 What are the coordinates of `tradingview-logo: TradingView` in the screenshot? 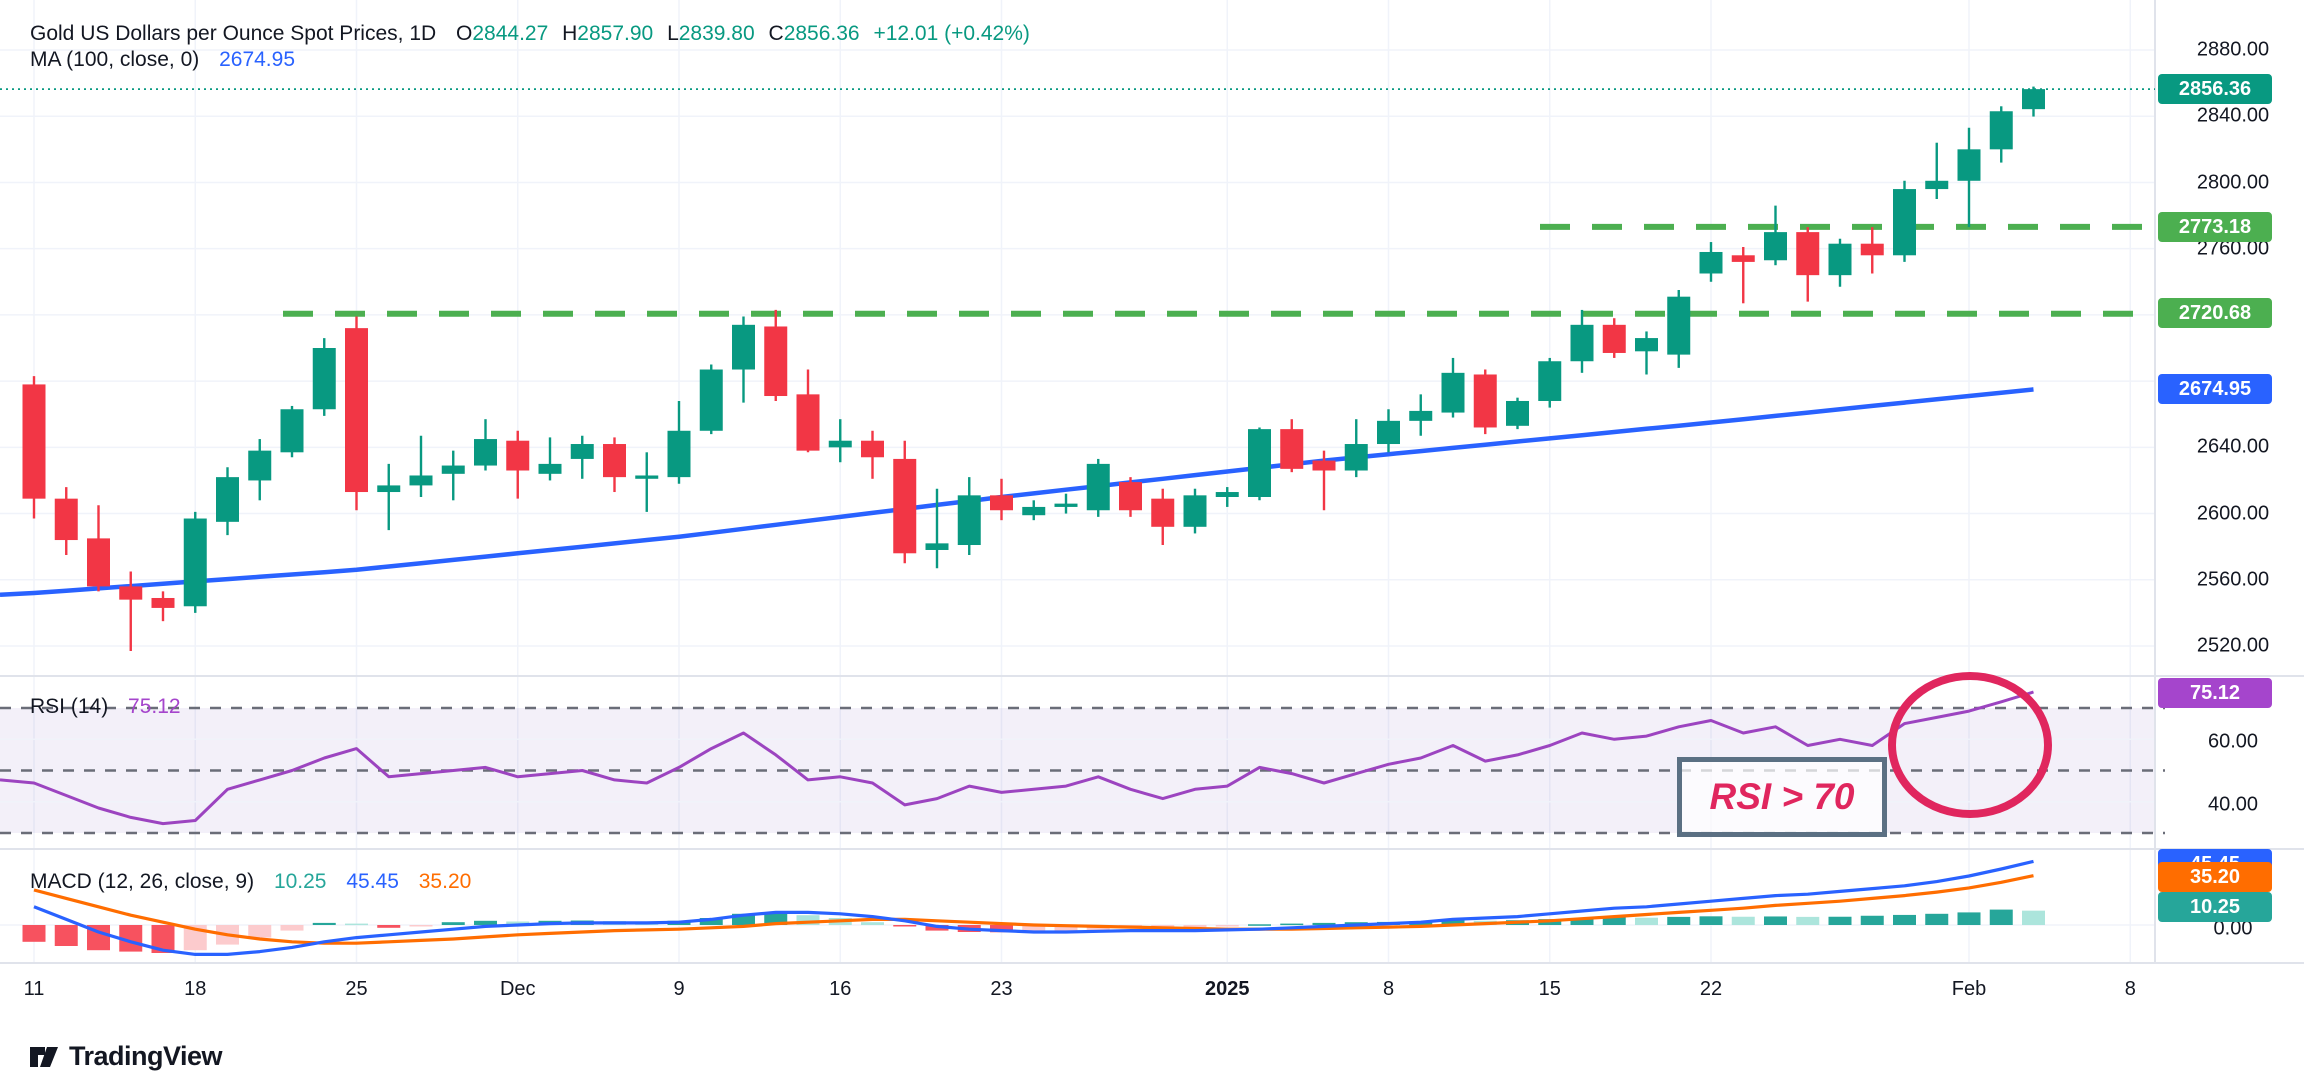 It's located at (125, 1056).